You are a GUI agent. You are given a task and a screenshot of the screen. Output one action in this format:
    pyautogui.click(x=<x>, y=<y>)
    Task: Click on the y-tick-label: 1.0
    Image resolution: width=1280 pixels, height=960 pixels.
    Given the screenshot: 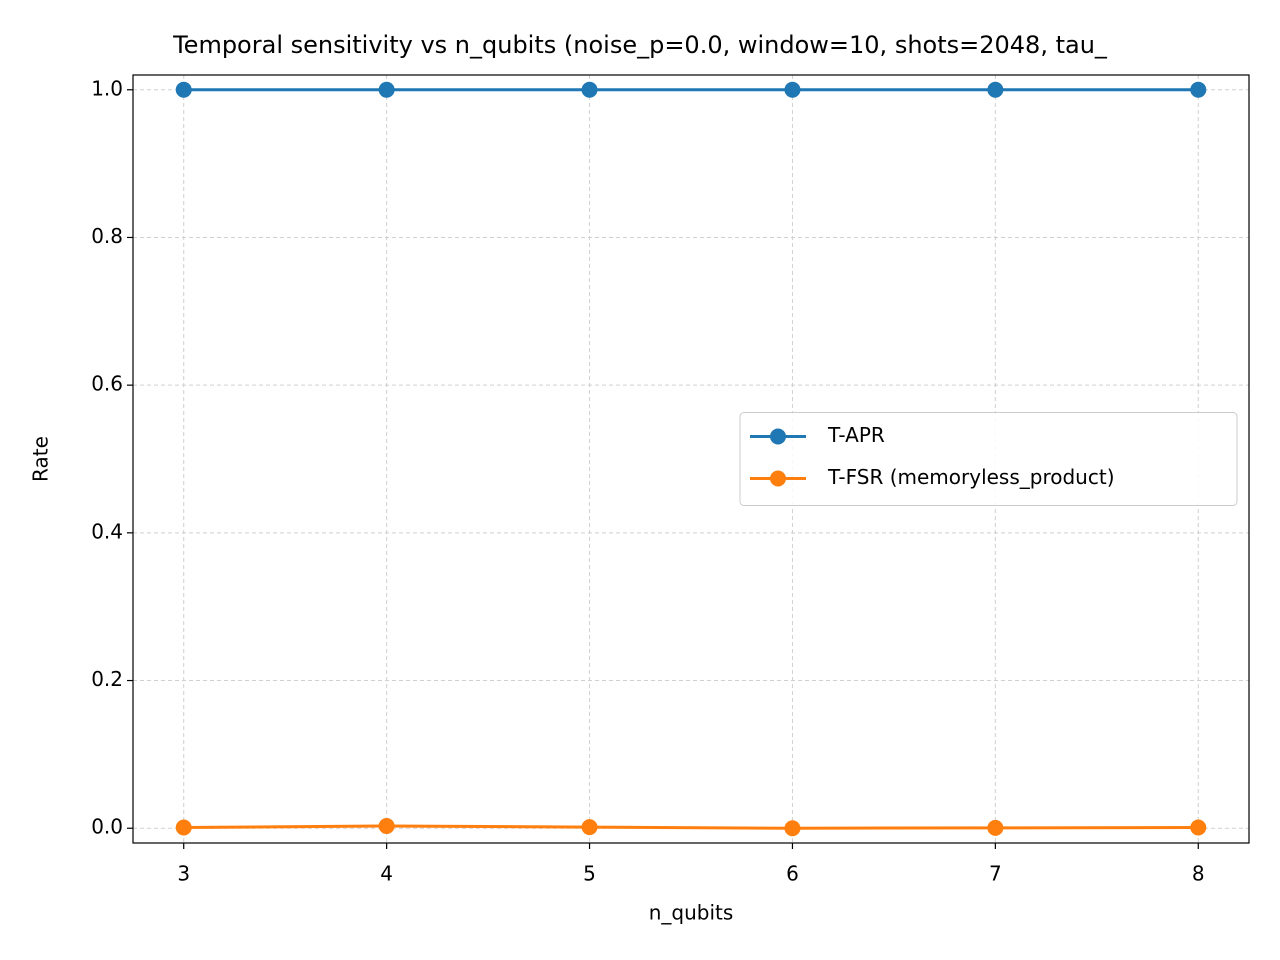 What is the action you would take?
    pyautogui.click(x=107, y=88)
    